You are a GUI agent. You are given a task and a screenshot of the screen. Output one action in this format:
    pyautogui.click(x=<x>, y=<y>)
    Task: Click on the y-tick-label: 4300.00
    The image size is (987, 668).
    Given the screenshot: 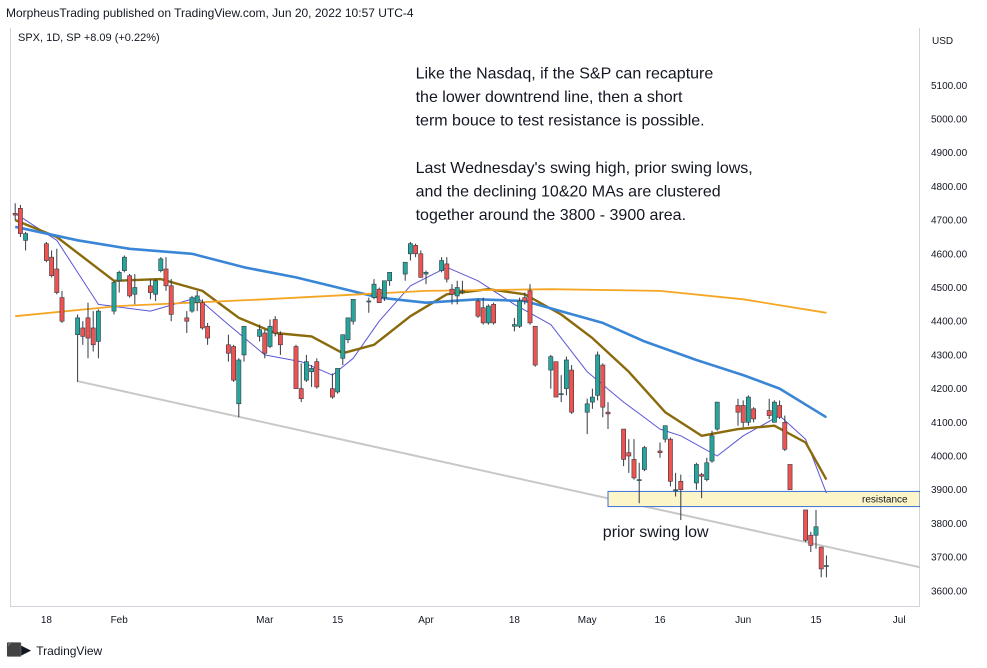 What is the action you would take?
    pyautogui.click(x=949, y=355)
    